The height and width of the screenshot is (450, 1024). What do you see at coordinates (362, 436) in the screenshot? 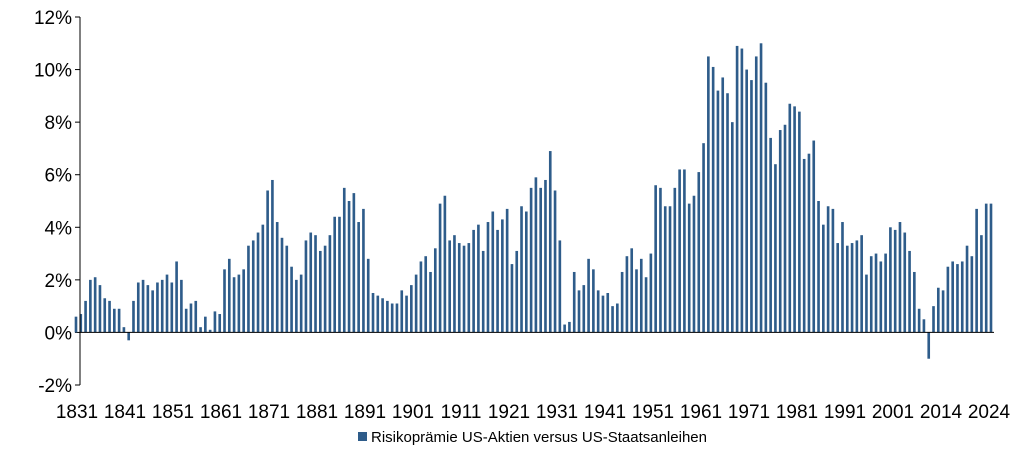
I see `legend-swatch` at bounding box center [362, 436].